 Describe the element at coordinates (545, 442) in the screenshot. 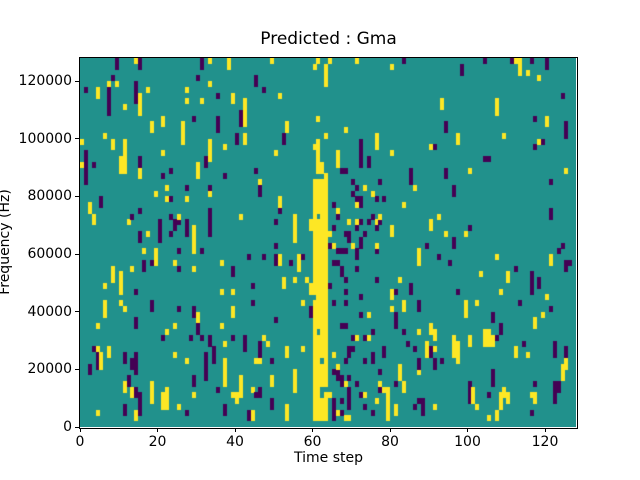

I see `x-tick-label: 120` at that location.